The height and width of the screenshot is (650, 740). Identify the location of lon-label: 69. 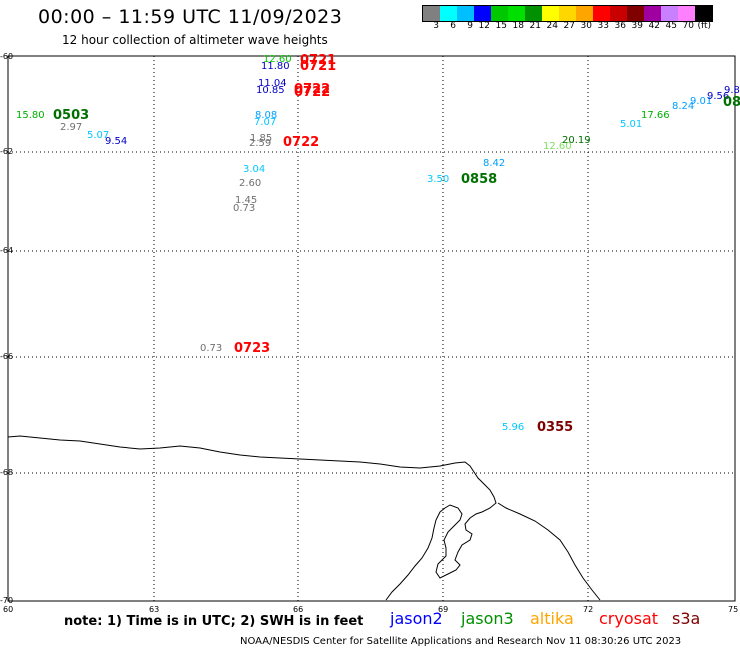
(443, 609).